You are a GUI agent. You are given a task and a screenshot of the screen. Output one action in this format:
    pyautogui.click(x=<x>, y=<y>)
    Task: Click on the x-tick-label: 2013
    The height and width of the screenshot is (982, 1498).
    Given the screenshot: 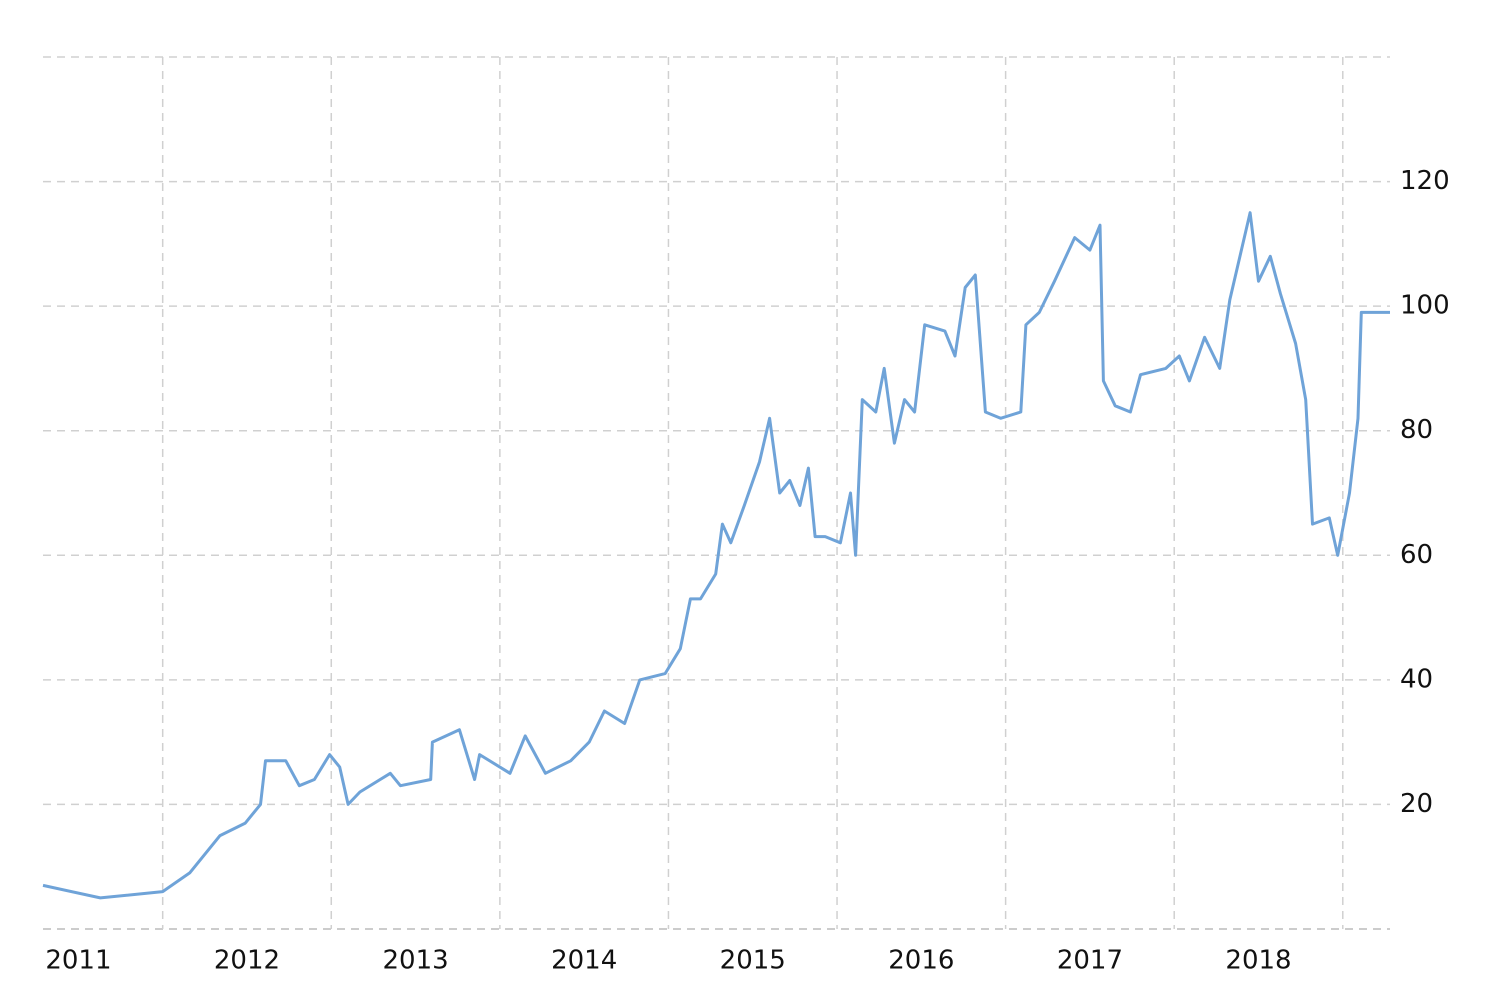 What is the action you would take?
    pyautogui.click(x=415, y=961)
    